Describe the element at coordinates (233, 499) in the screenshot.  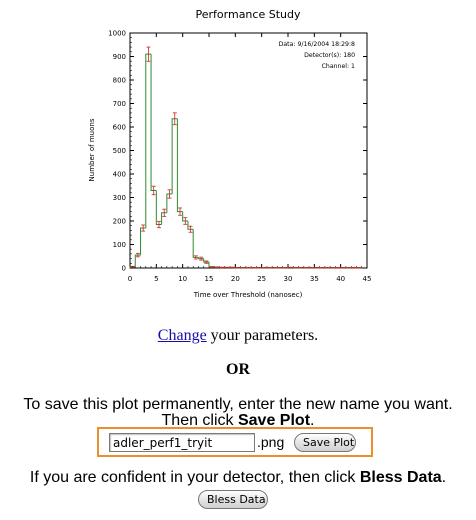
I see `bless-data-button: Bless Data` at that location.